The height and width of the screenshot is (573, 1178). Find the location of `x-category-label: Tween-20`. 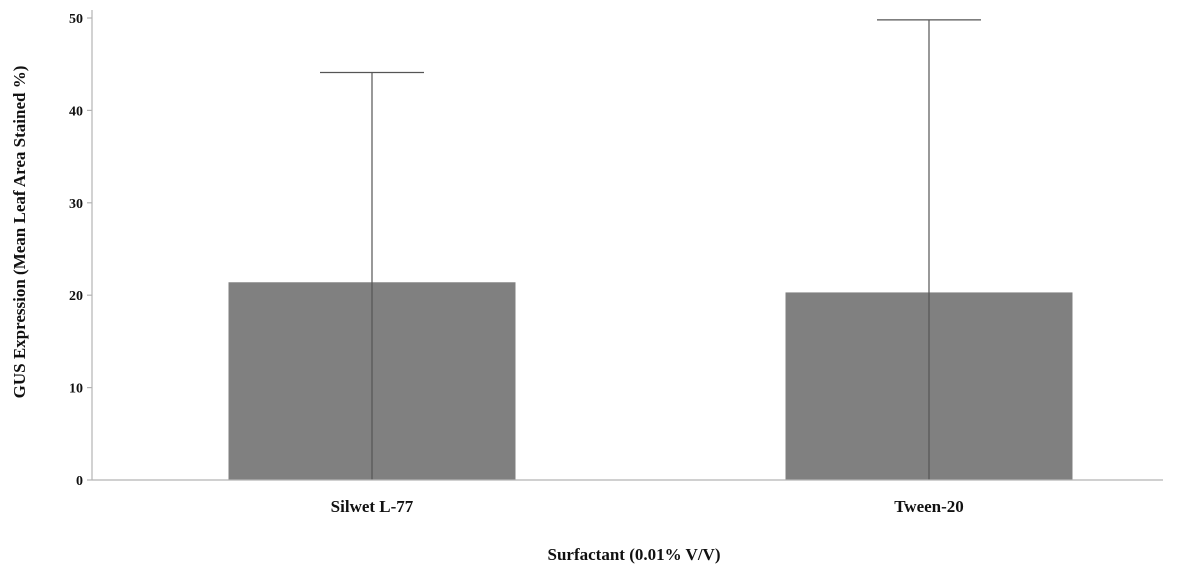

x-category-label: Tween-20 is located at coordinates (929, 506).